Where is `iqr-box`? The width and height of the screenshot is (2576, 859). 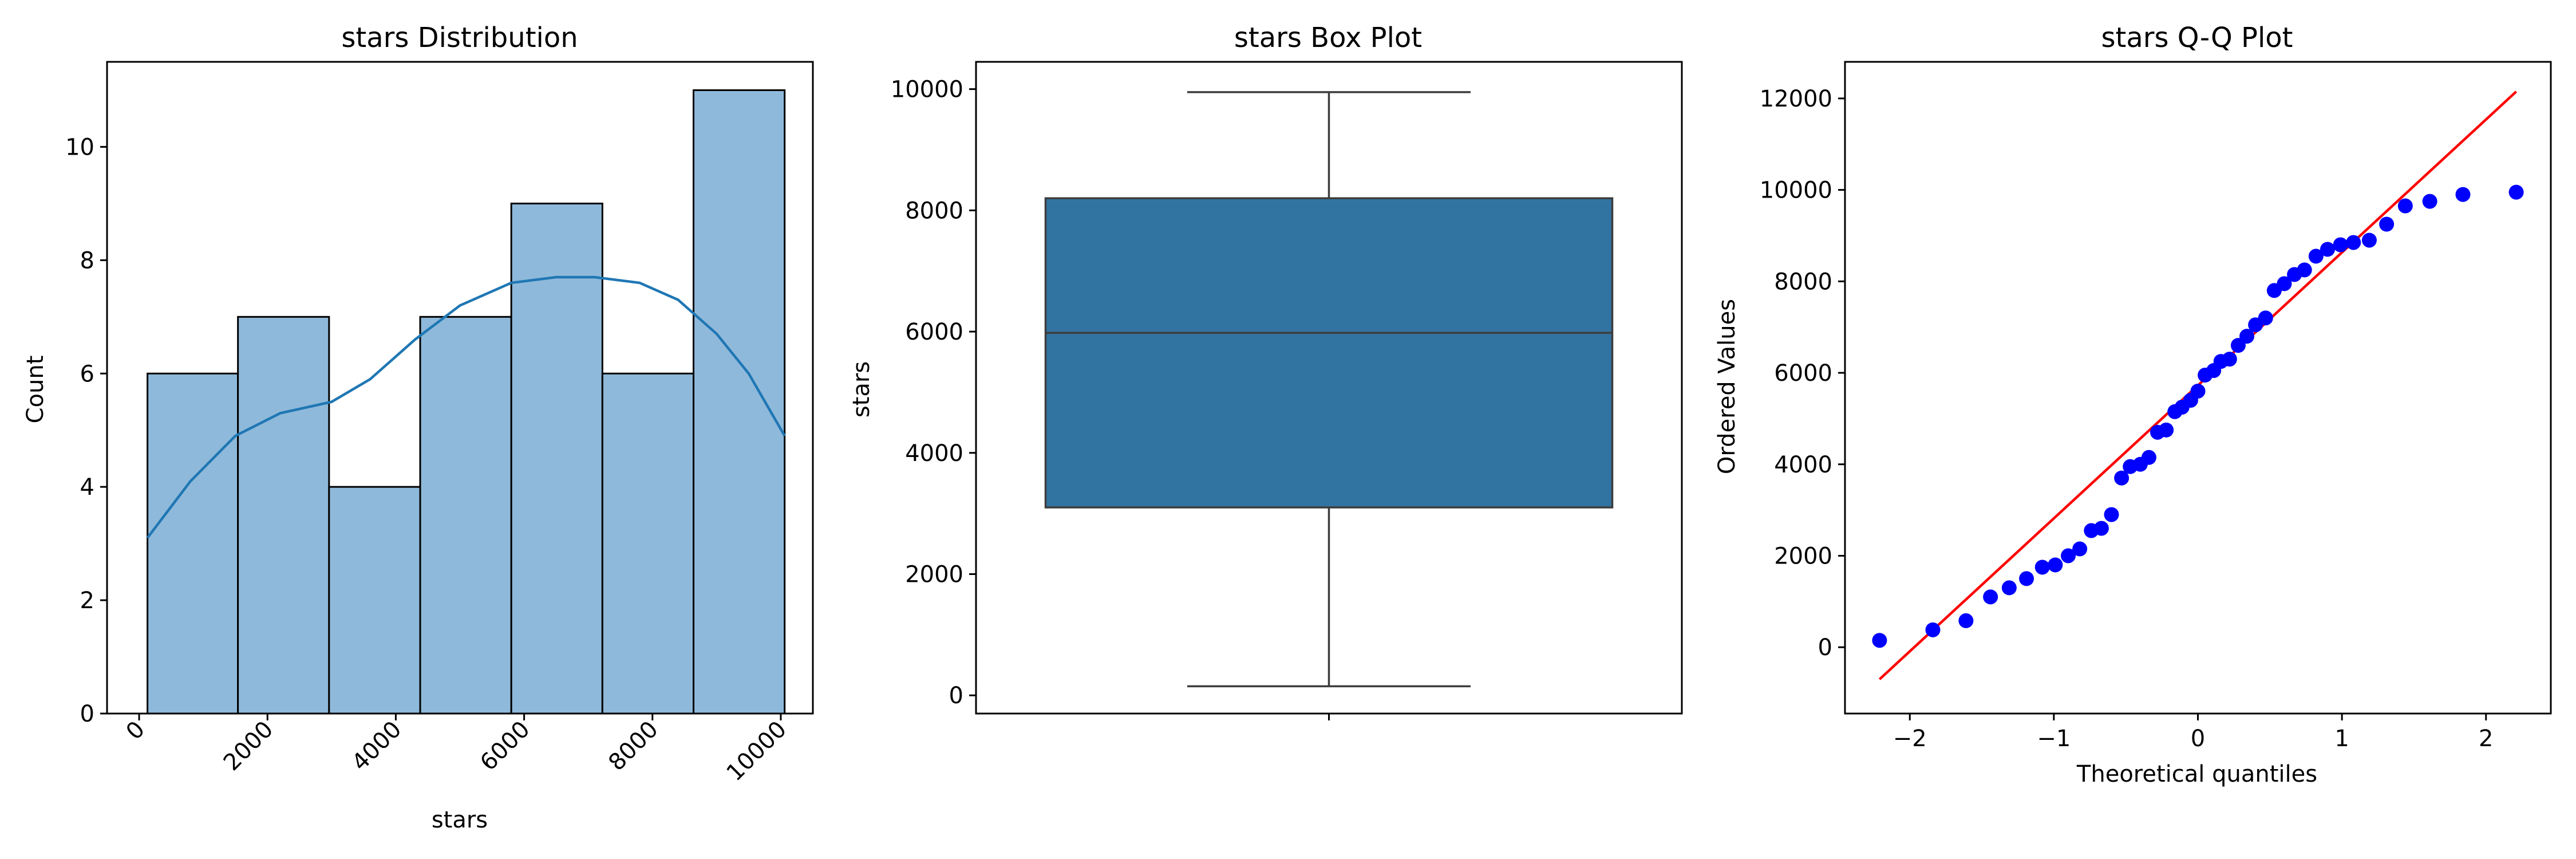 iqr-box is located at coordinates (1329, 353).